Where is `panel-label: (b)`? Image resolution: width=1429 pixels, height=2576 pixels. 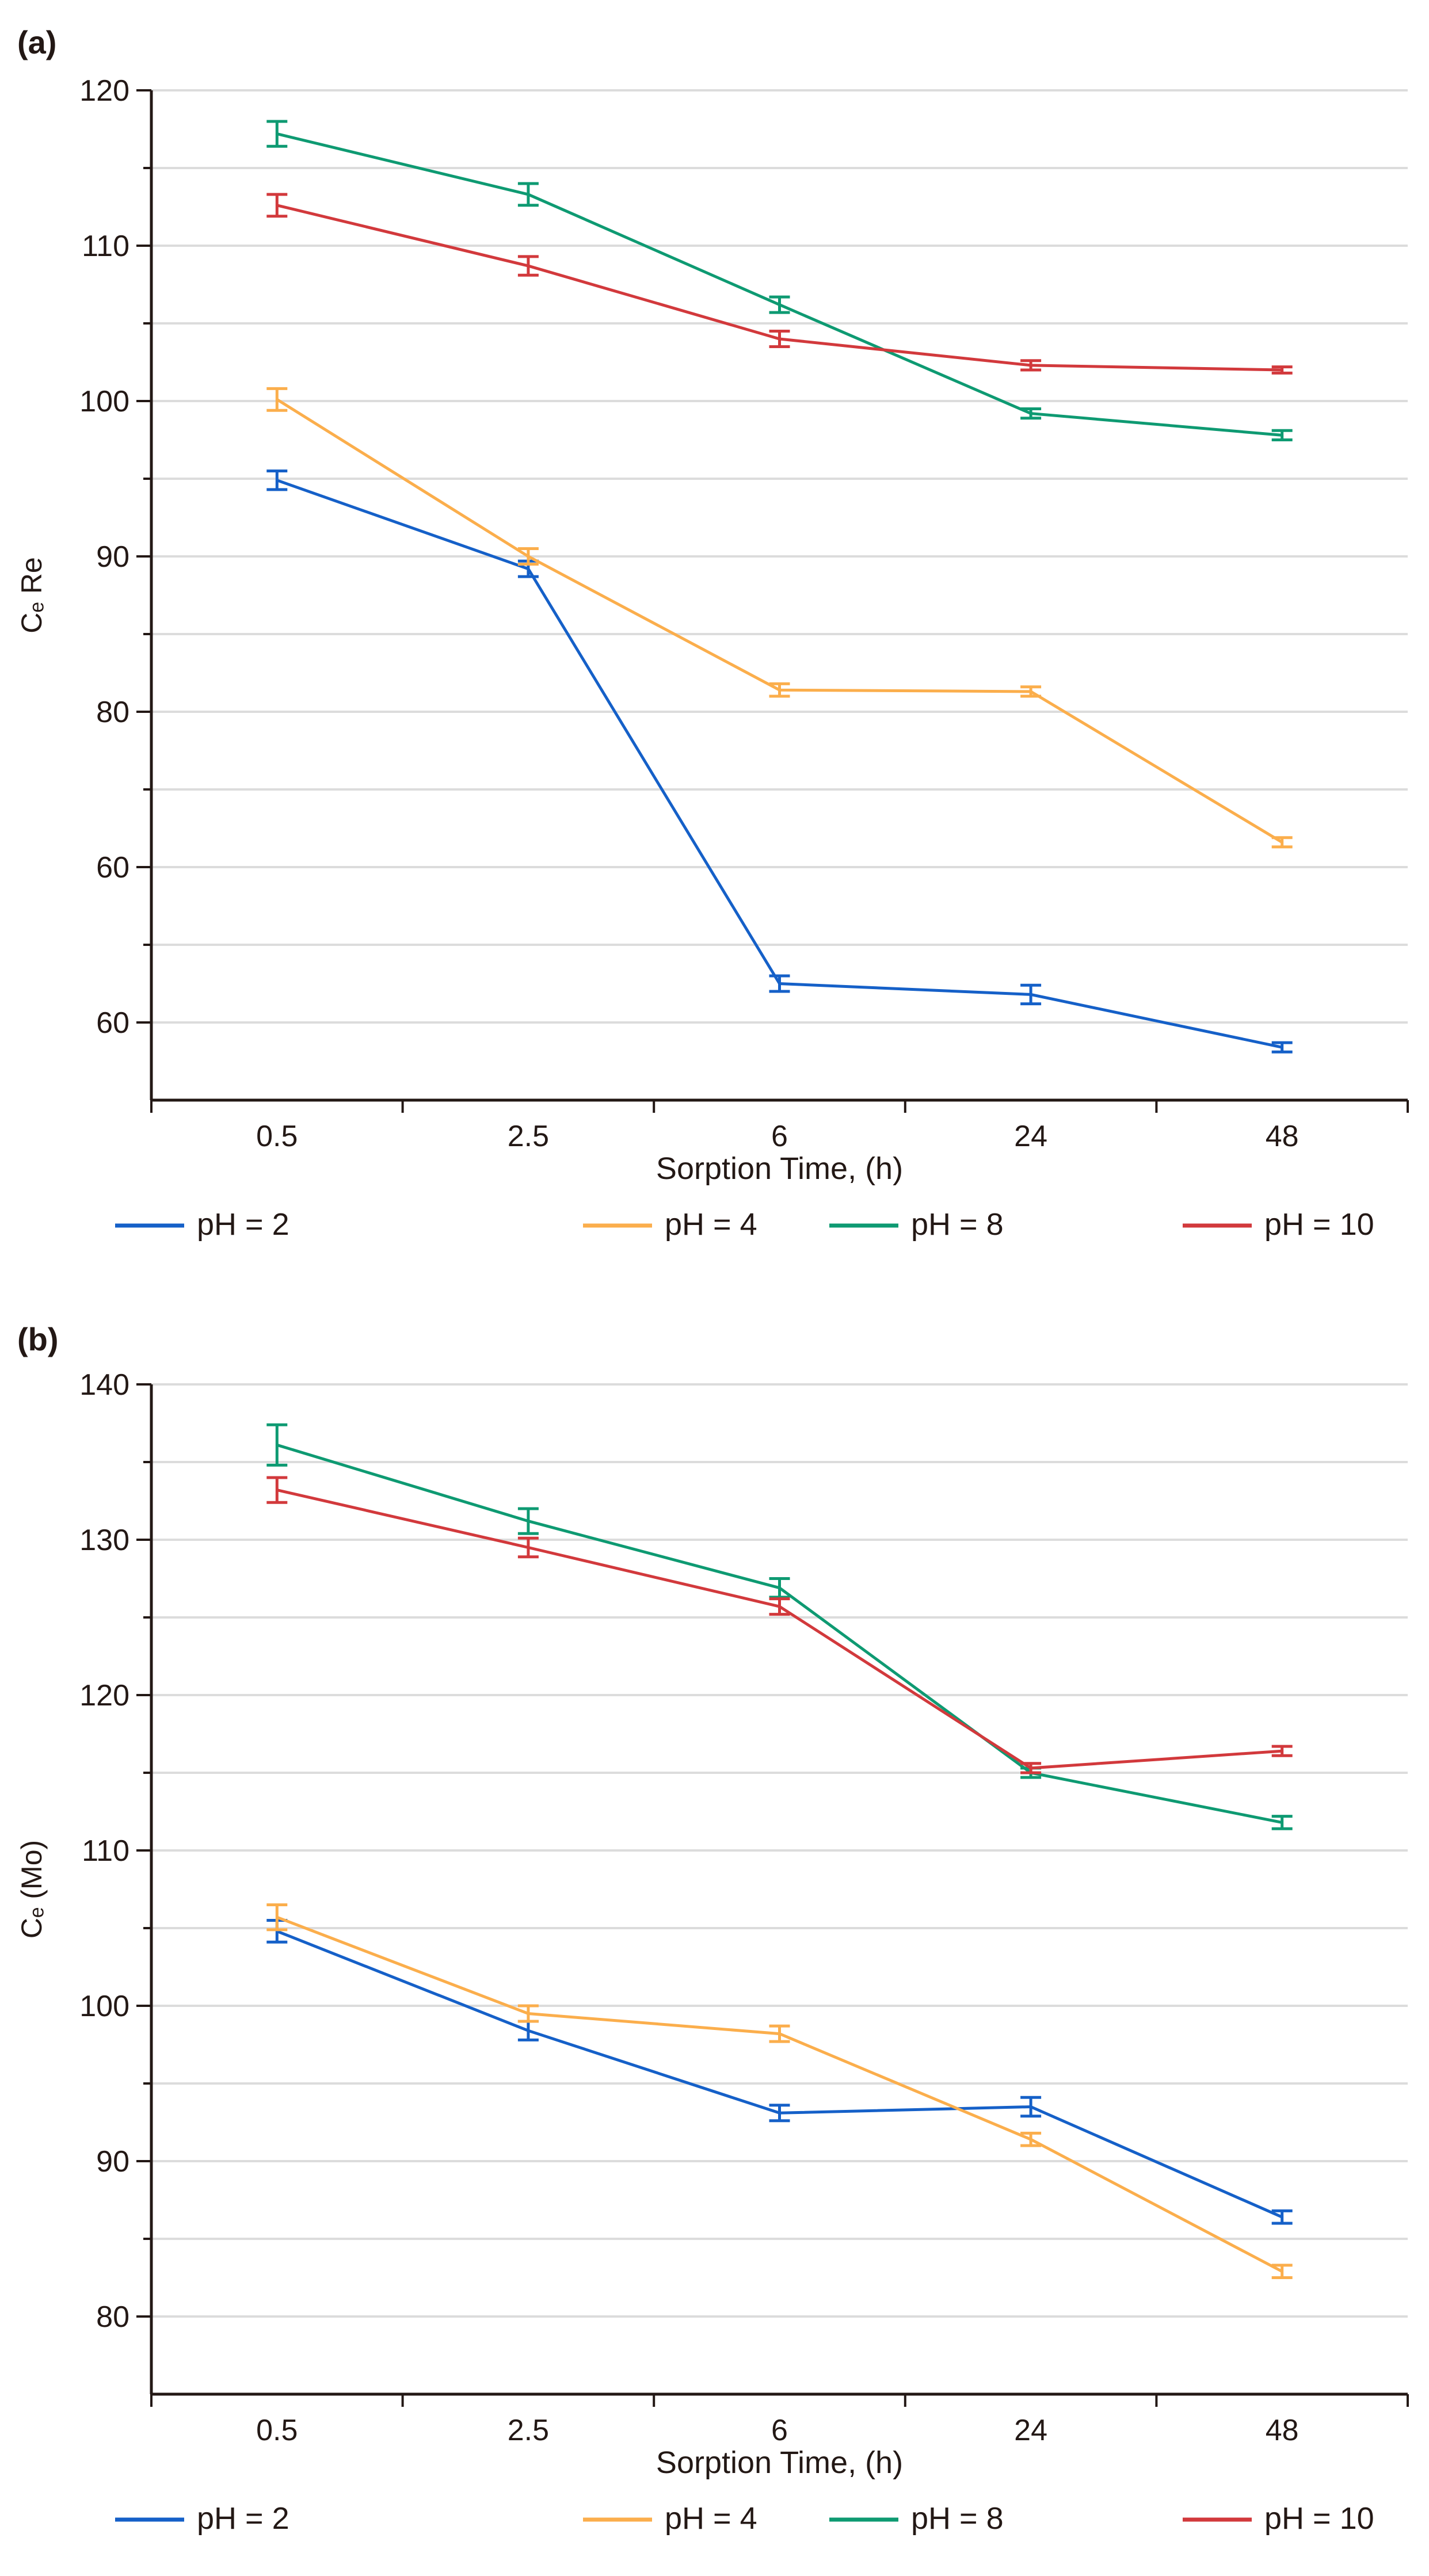
panel-label: (b) is located at coordinates (38, 1339).